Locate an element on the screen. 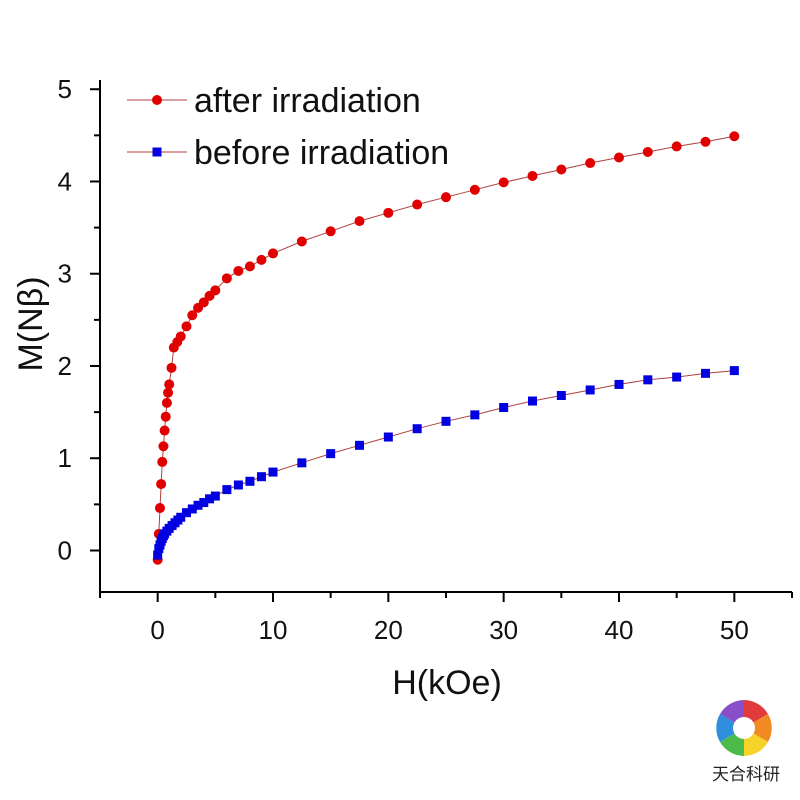 This screenshot has height=800, width=800. x-tick-label: 10 is located at coordinates (273, 630).